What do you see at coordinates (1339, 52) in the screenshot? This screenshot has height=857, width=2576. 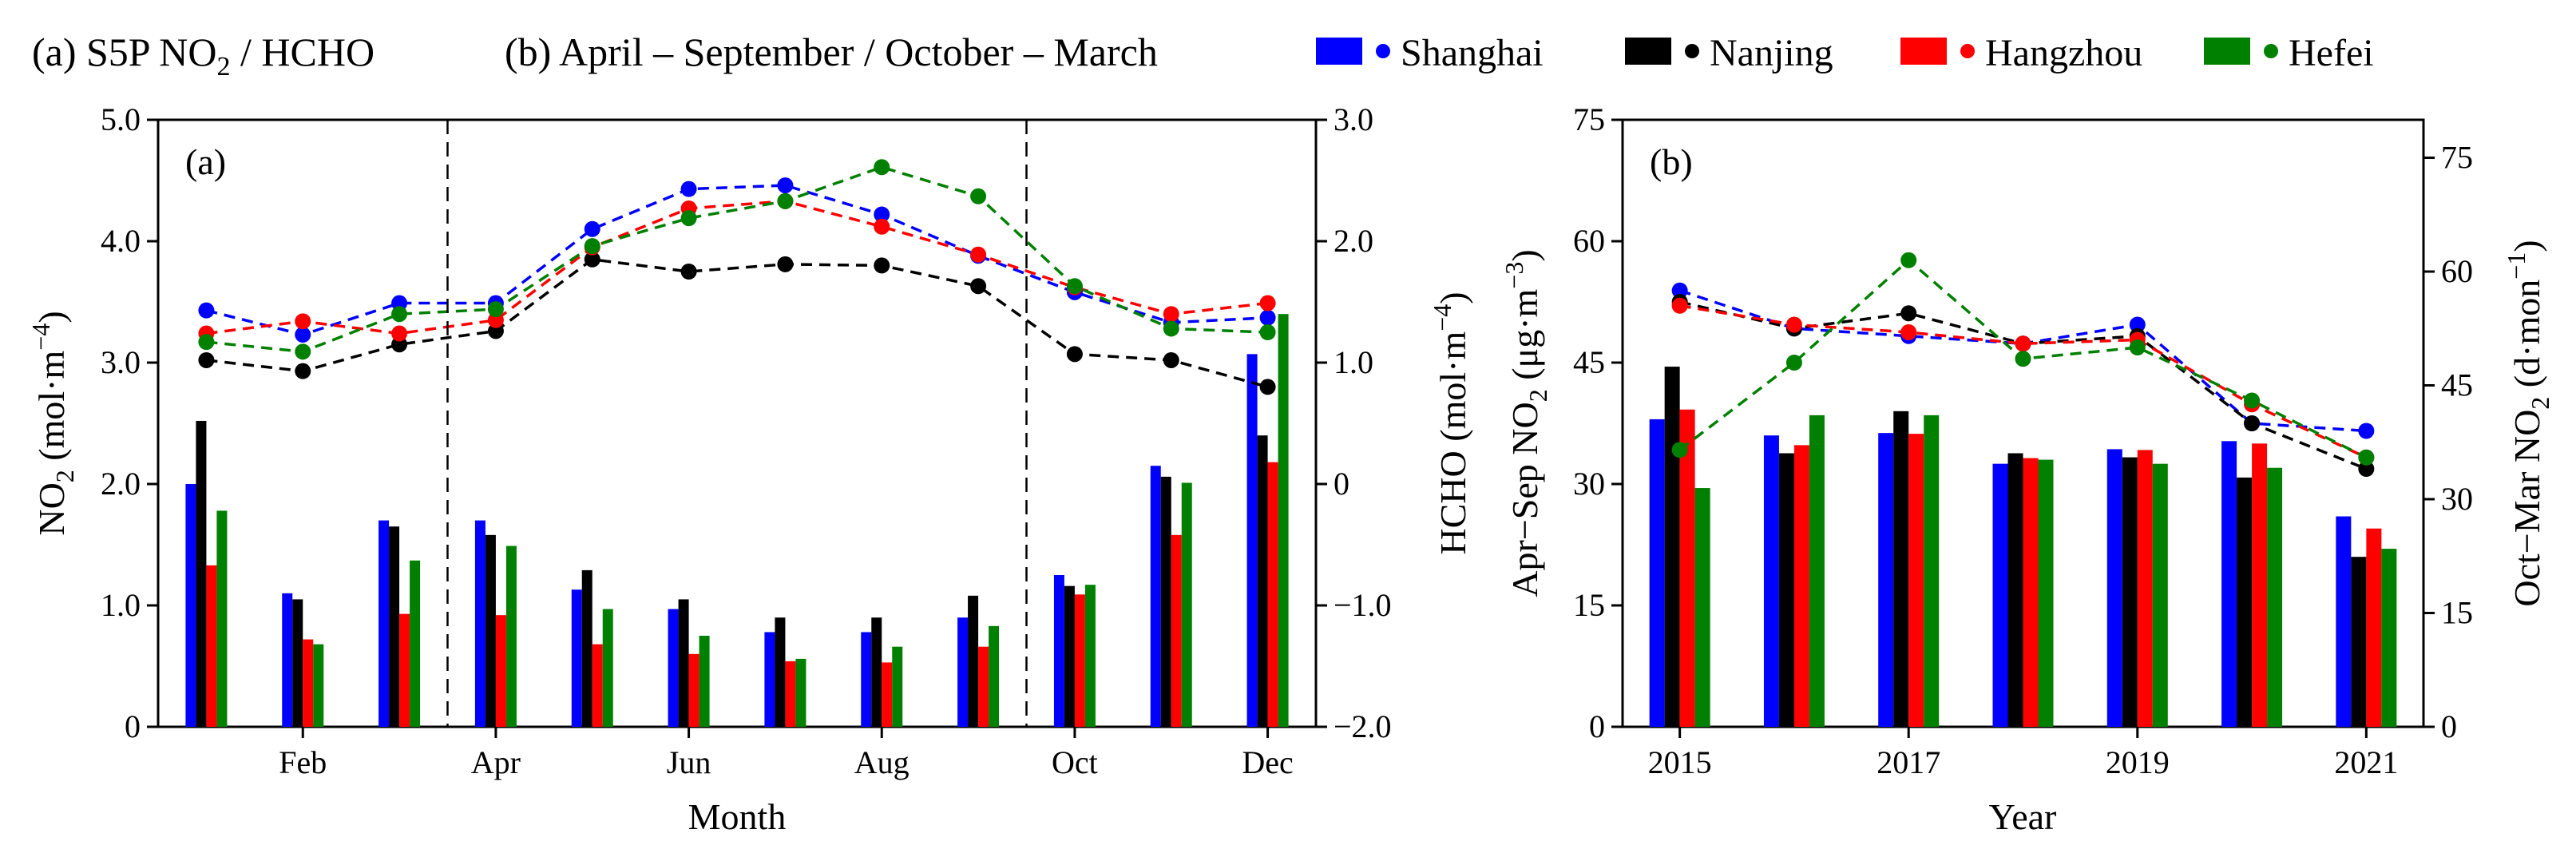 I see `legend-swatch-shanghai` at bounding box center [1339, 52].